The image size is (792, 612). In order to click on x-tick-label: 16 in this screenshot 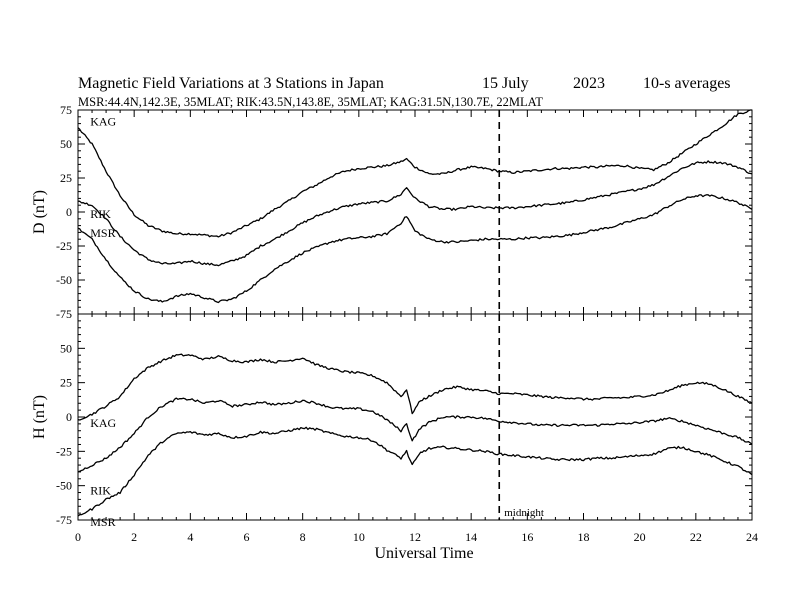, I will do `click(527, 537)`.